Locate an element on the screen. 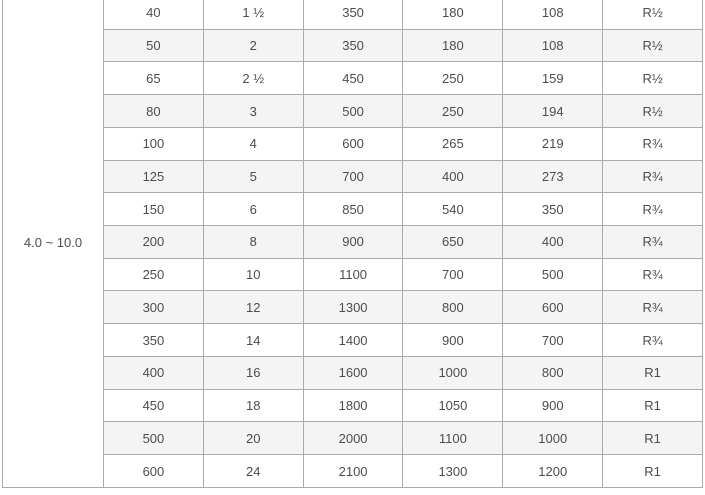 The width and height of the screenshot is (705, 495). table-cell: 1200 is located at coordinates (553, 471).